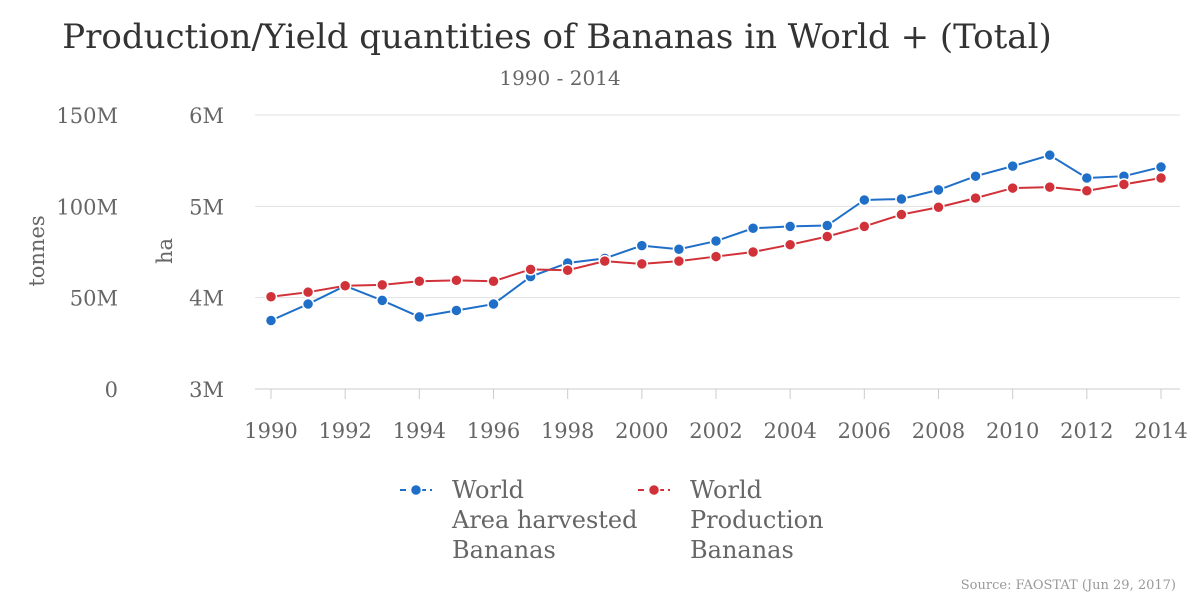 The image size is (1200, 604). I want to click on source-note: Source: FAOSTAT (Jun 29, 2017), so click(1068, 585).